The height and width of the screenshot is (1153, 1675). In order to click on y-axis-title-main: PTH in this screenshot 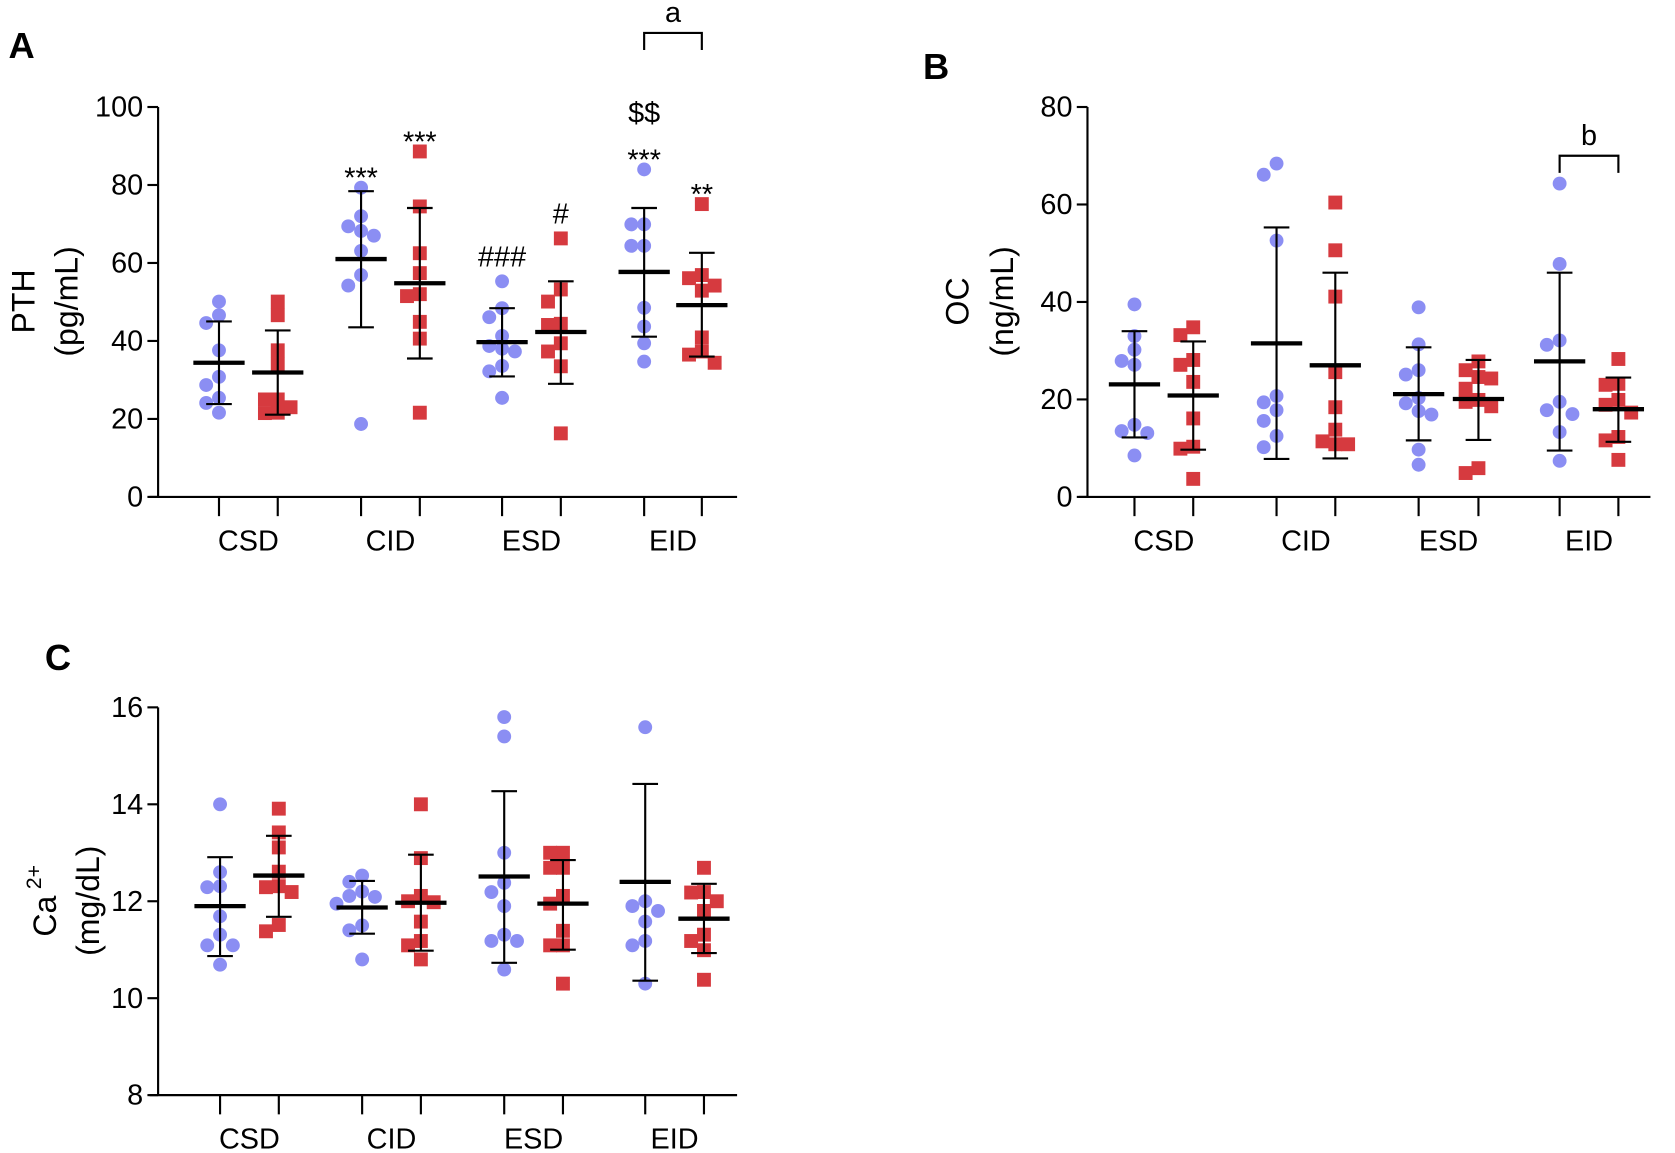, I will do `click(24, 301)`.